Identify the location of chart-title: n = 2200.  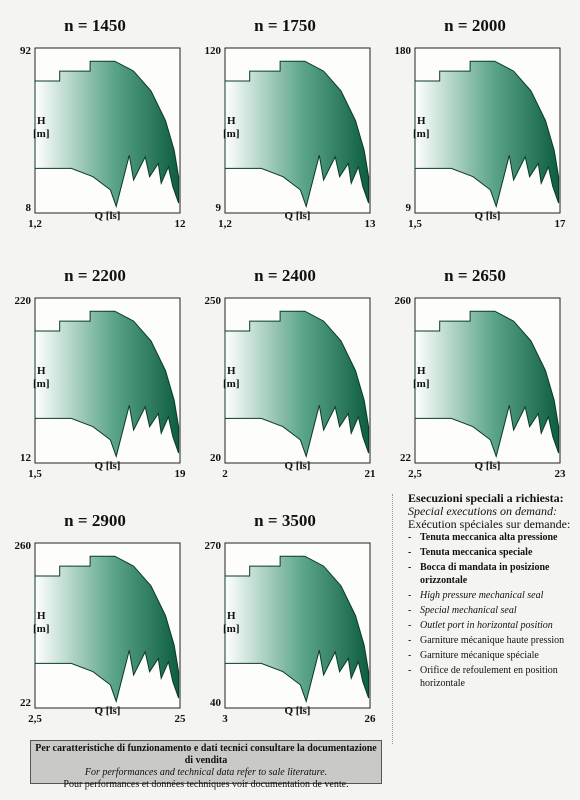
(95, 275).